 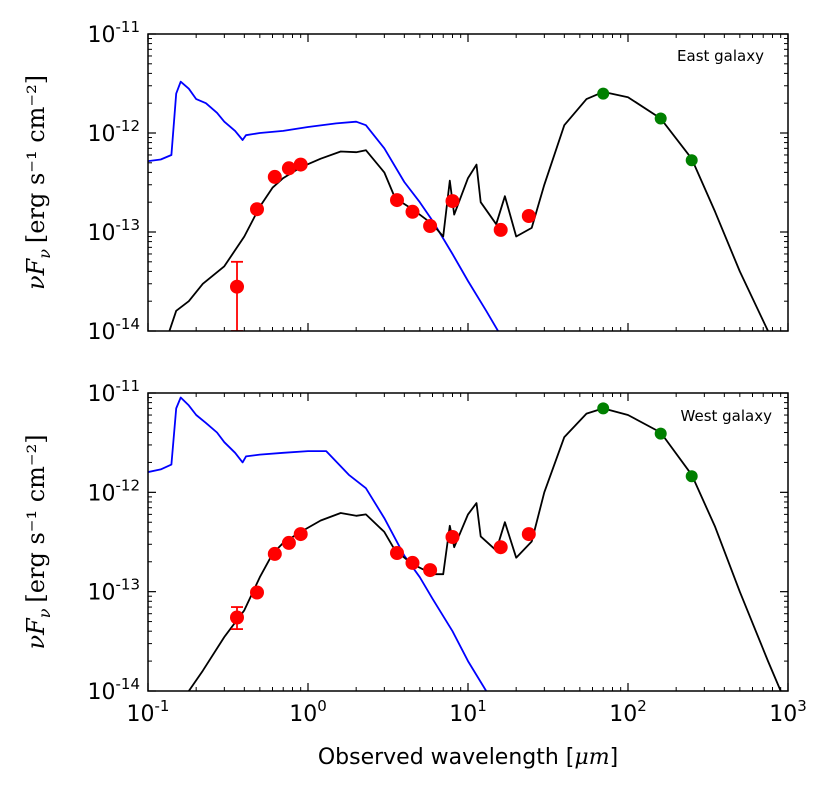 I want to click on x-axis-label-suffix: ], so click(x=614, y=757).